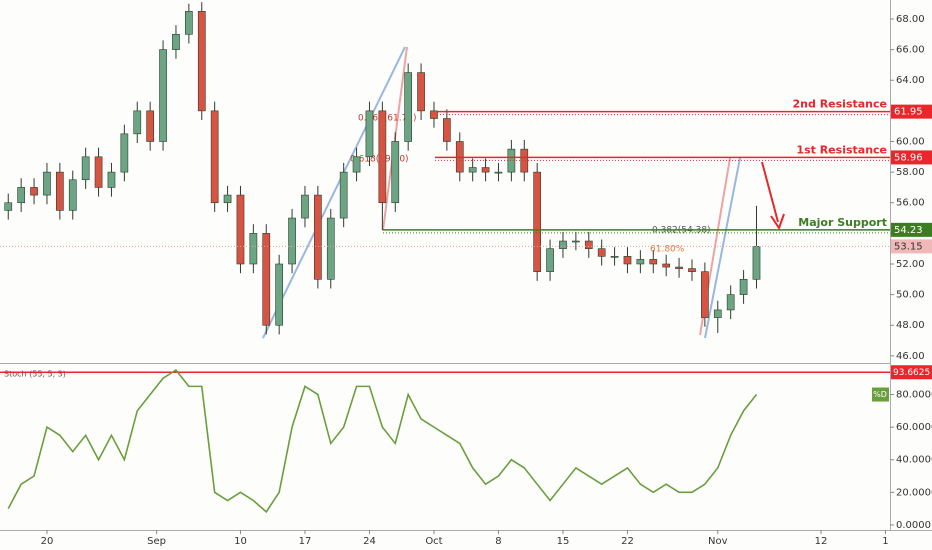 Image resolution: width=932 pixels, height=550 pixels. Describe the element at coordinates (842, 222) in the screenshot. I see `level-label: Major Support` at that location.